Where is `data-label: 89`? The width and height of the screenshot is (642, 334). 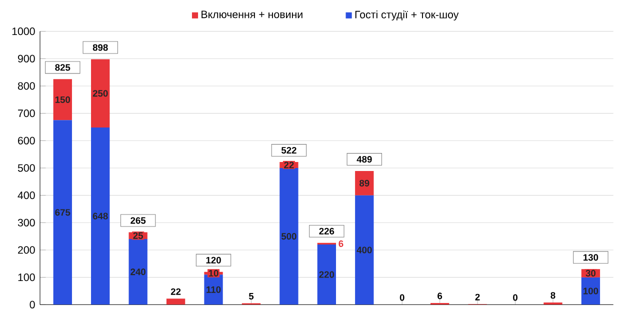 data-label: 89 is located at coordinates (364, 183).